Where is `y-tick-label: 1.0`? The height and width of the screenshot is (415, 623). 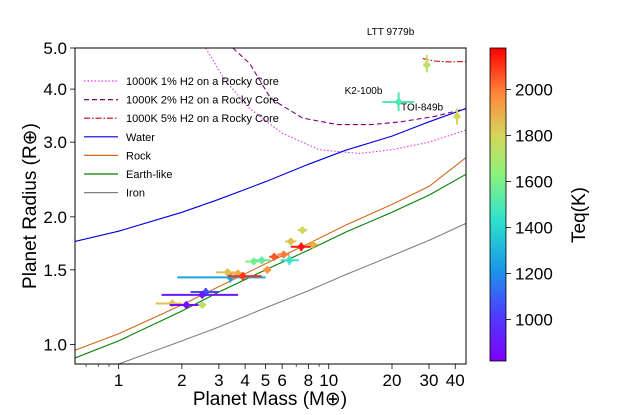
y-tick-label: 1.0 is located at coordinates (55, 345).